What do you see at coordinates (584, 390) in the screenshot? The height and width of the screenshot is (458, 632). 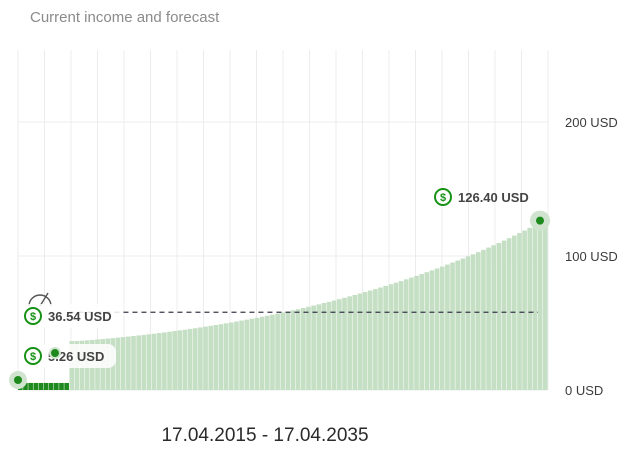 I see `y-tick-label: 0 USD` at bounding box center [584, 390].